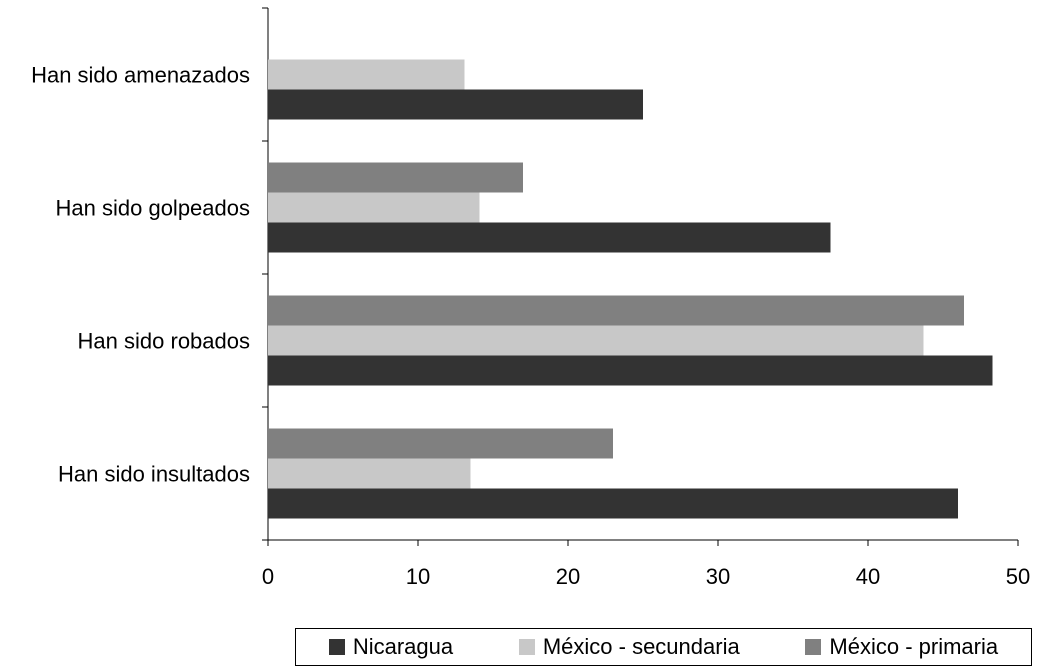  I want to click on legend-label-mexico-secundaria: México - secundaria, so click(641, 646).